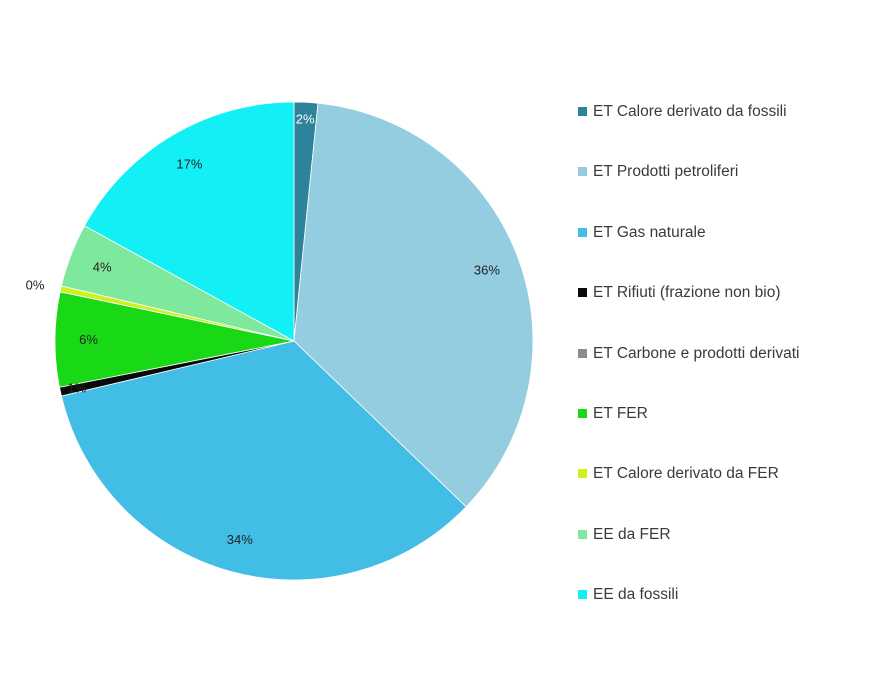 This screenshot has height=682, width=882. I want to click on slice-data-label: 17%, so click(189, 164).